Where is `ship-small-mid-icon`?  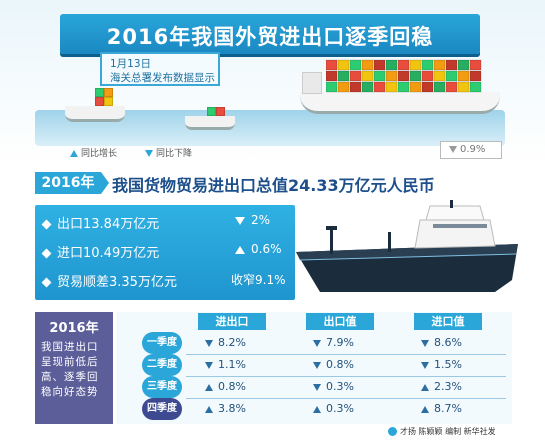 ship-small-mid-icon is located at coordinates (210, 119).